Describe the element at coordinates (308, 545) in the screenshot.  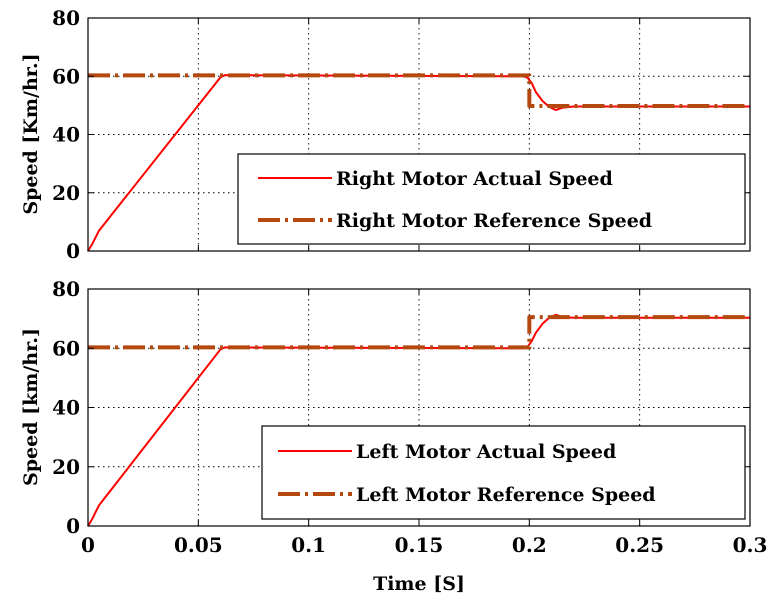
I see `bottom-x-tick-label-2: 0.1` at that location.